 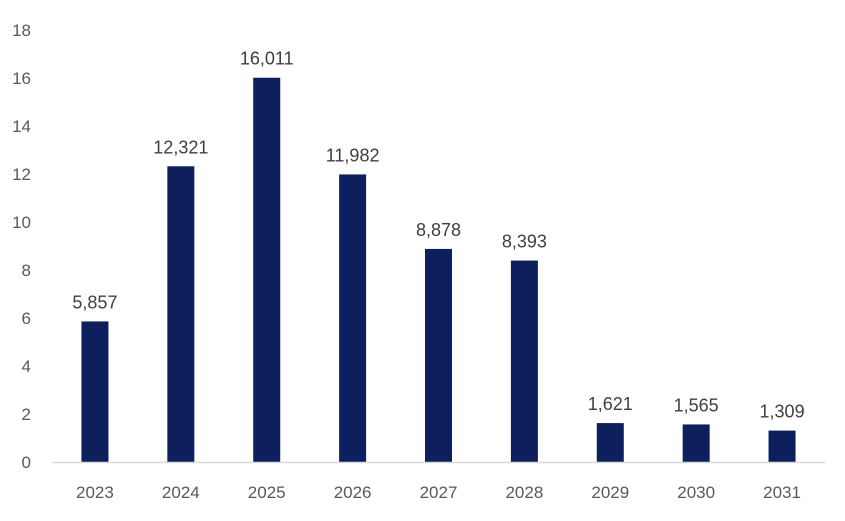 What do you see at coordinates (267, 59) in the screenshot?
I see `data-label: 16,011` at bounding box center [267, 59].